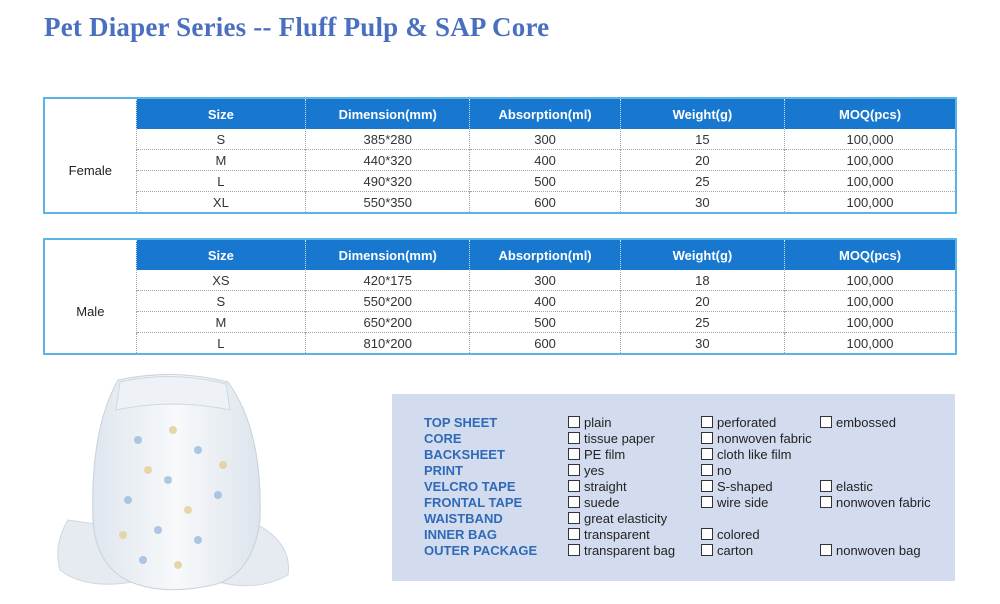 The height and width of the screenshot is (604, 1000). I want to click on cell-dimension: 385*280, so click(387, 139).